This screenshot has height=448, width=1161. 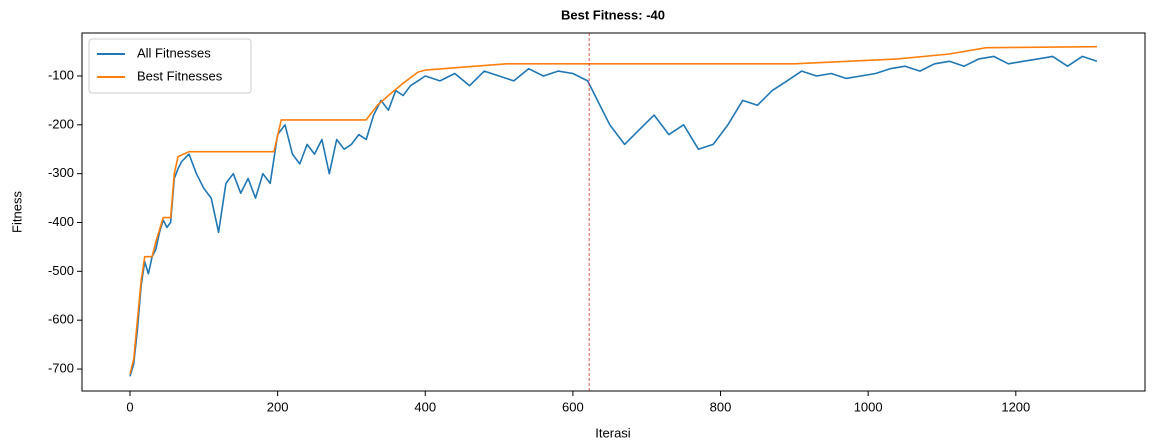 What do you see at coordinates (573, 406) in the screenshot?
I see `x-tick-label: 600` at bounding box center [573, 406].